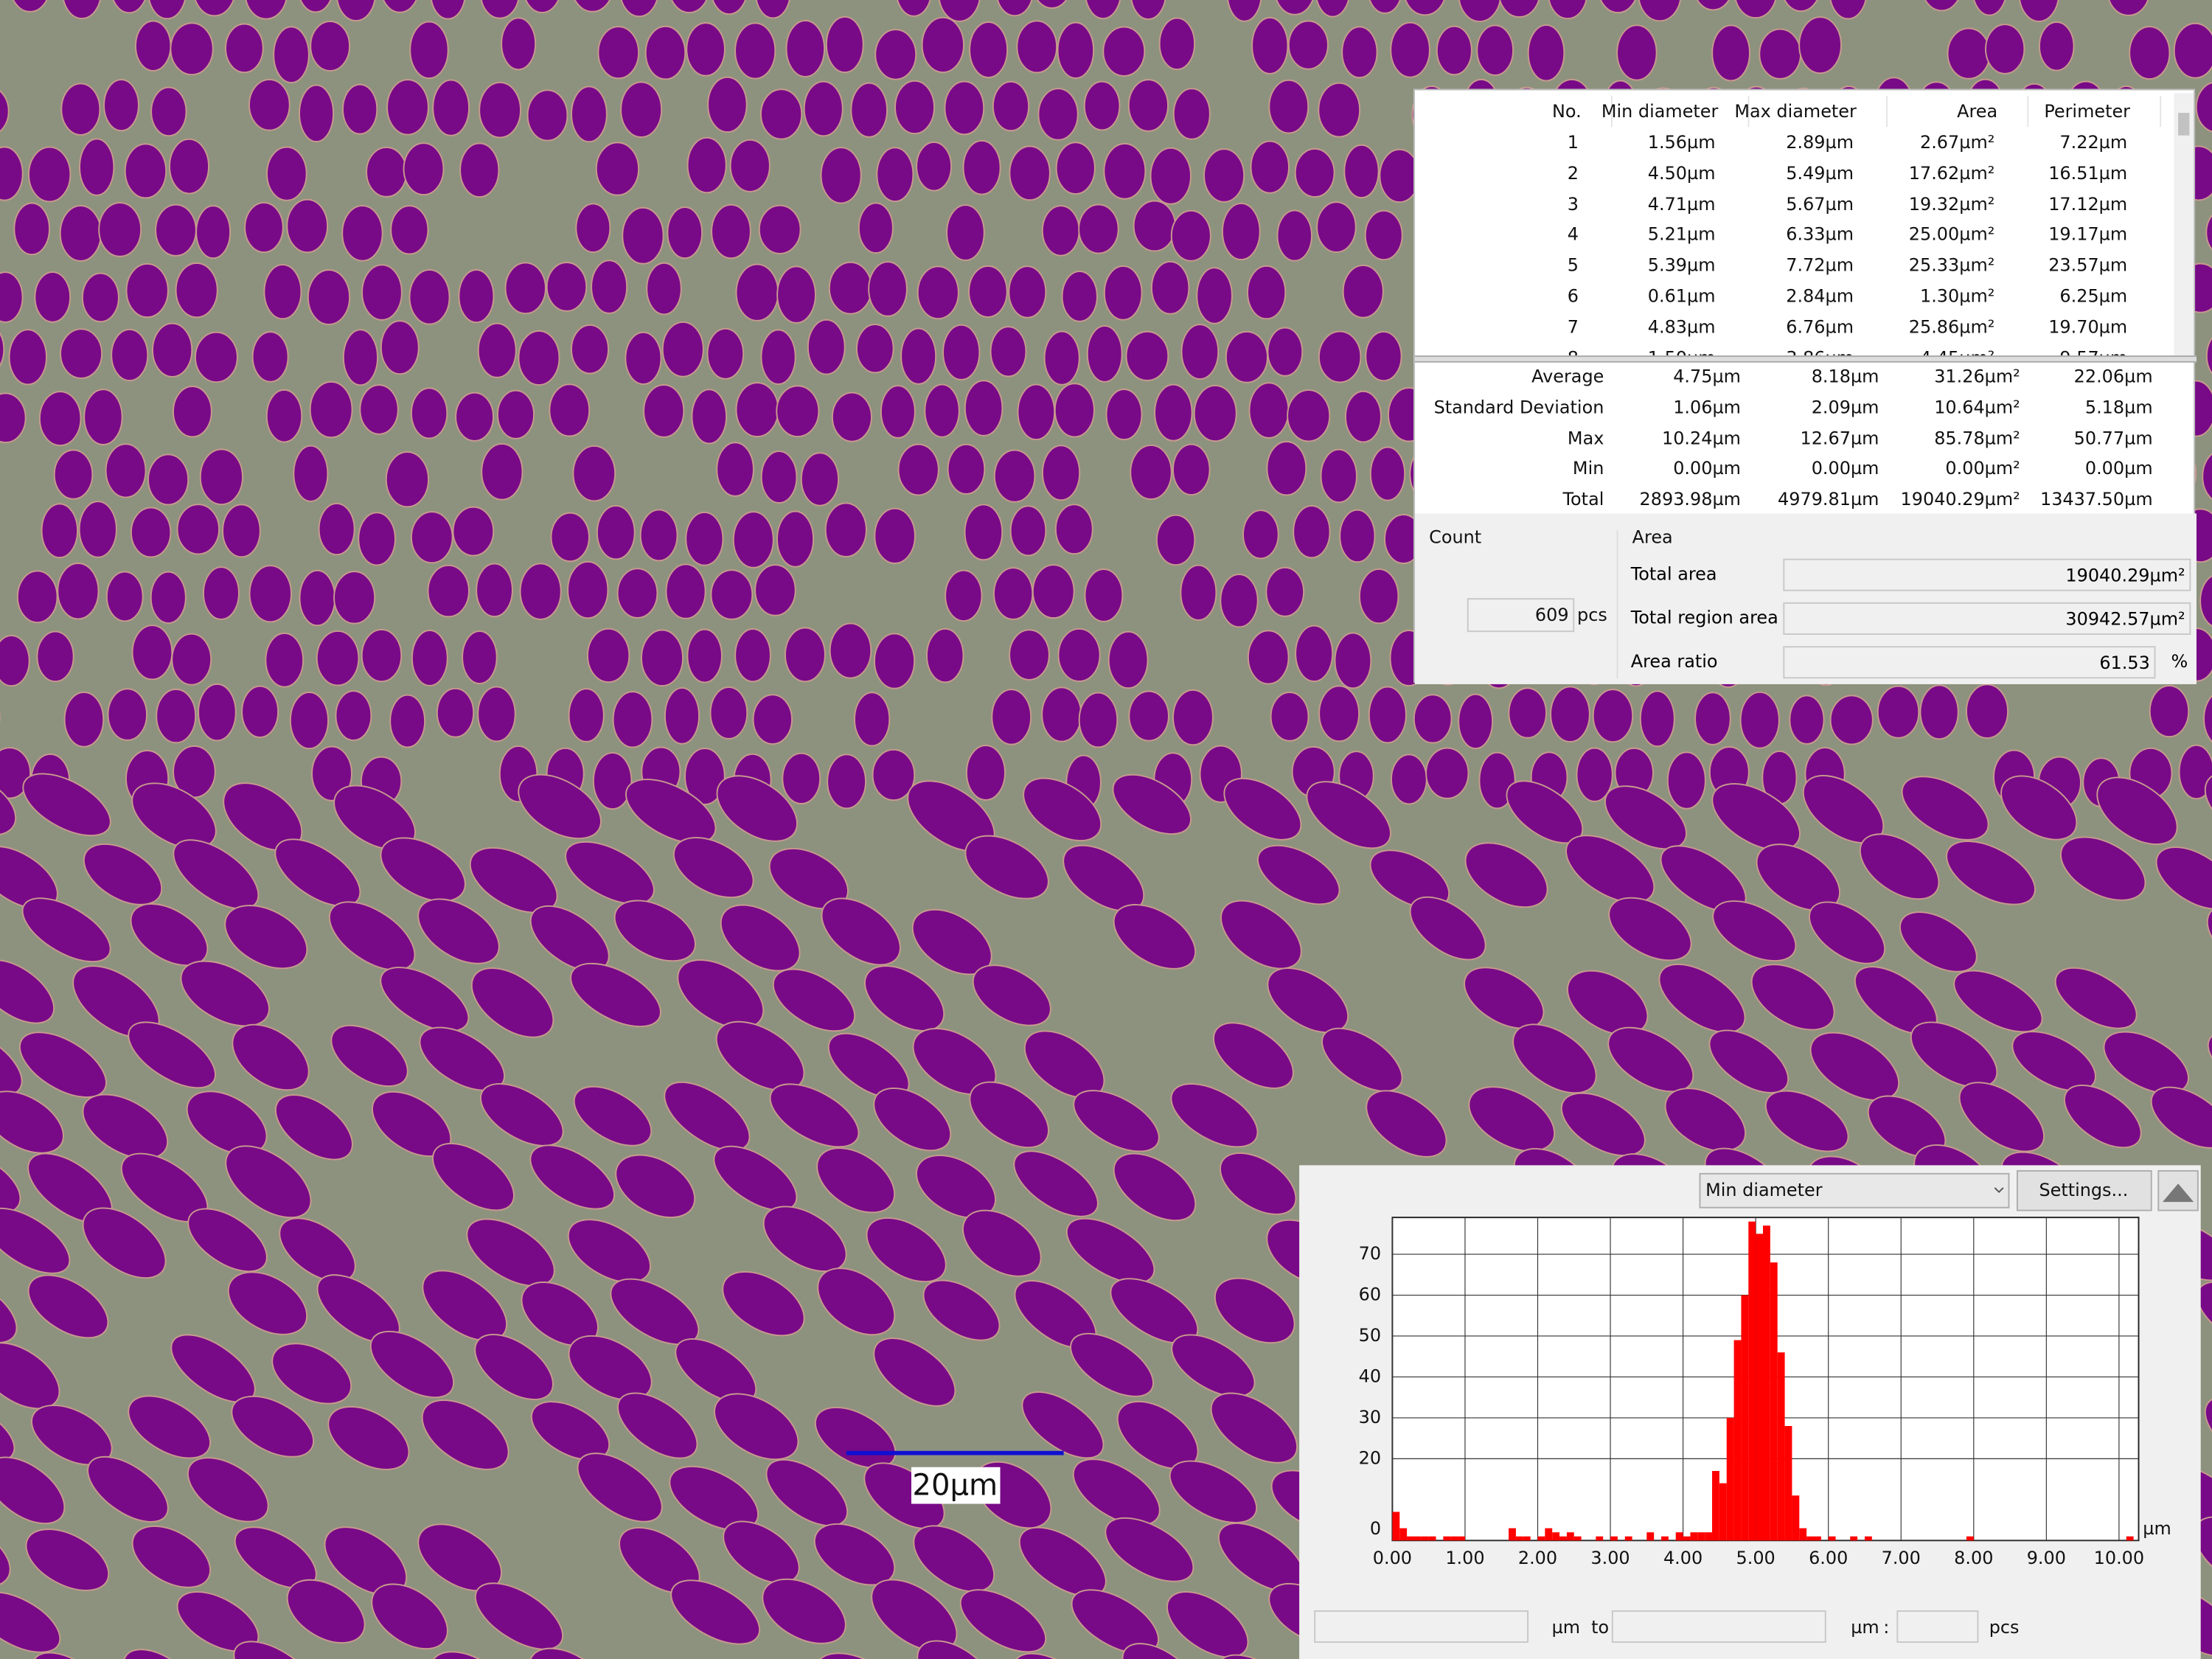 The height and width of the screenshot is (1659, 2212). What do you see at coordinates (1820, 203) in the screenshot?
I see `table-cell: 5.67µm` at bounding box center [1820, 203].